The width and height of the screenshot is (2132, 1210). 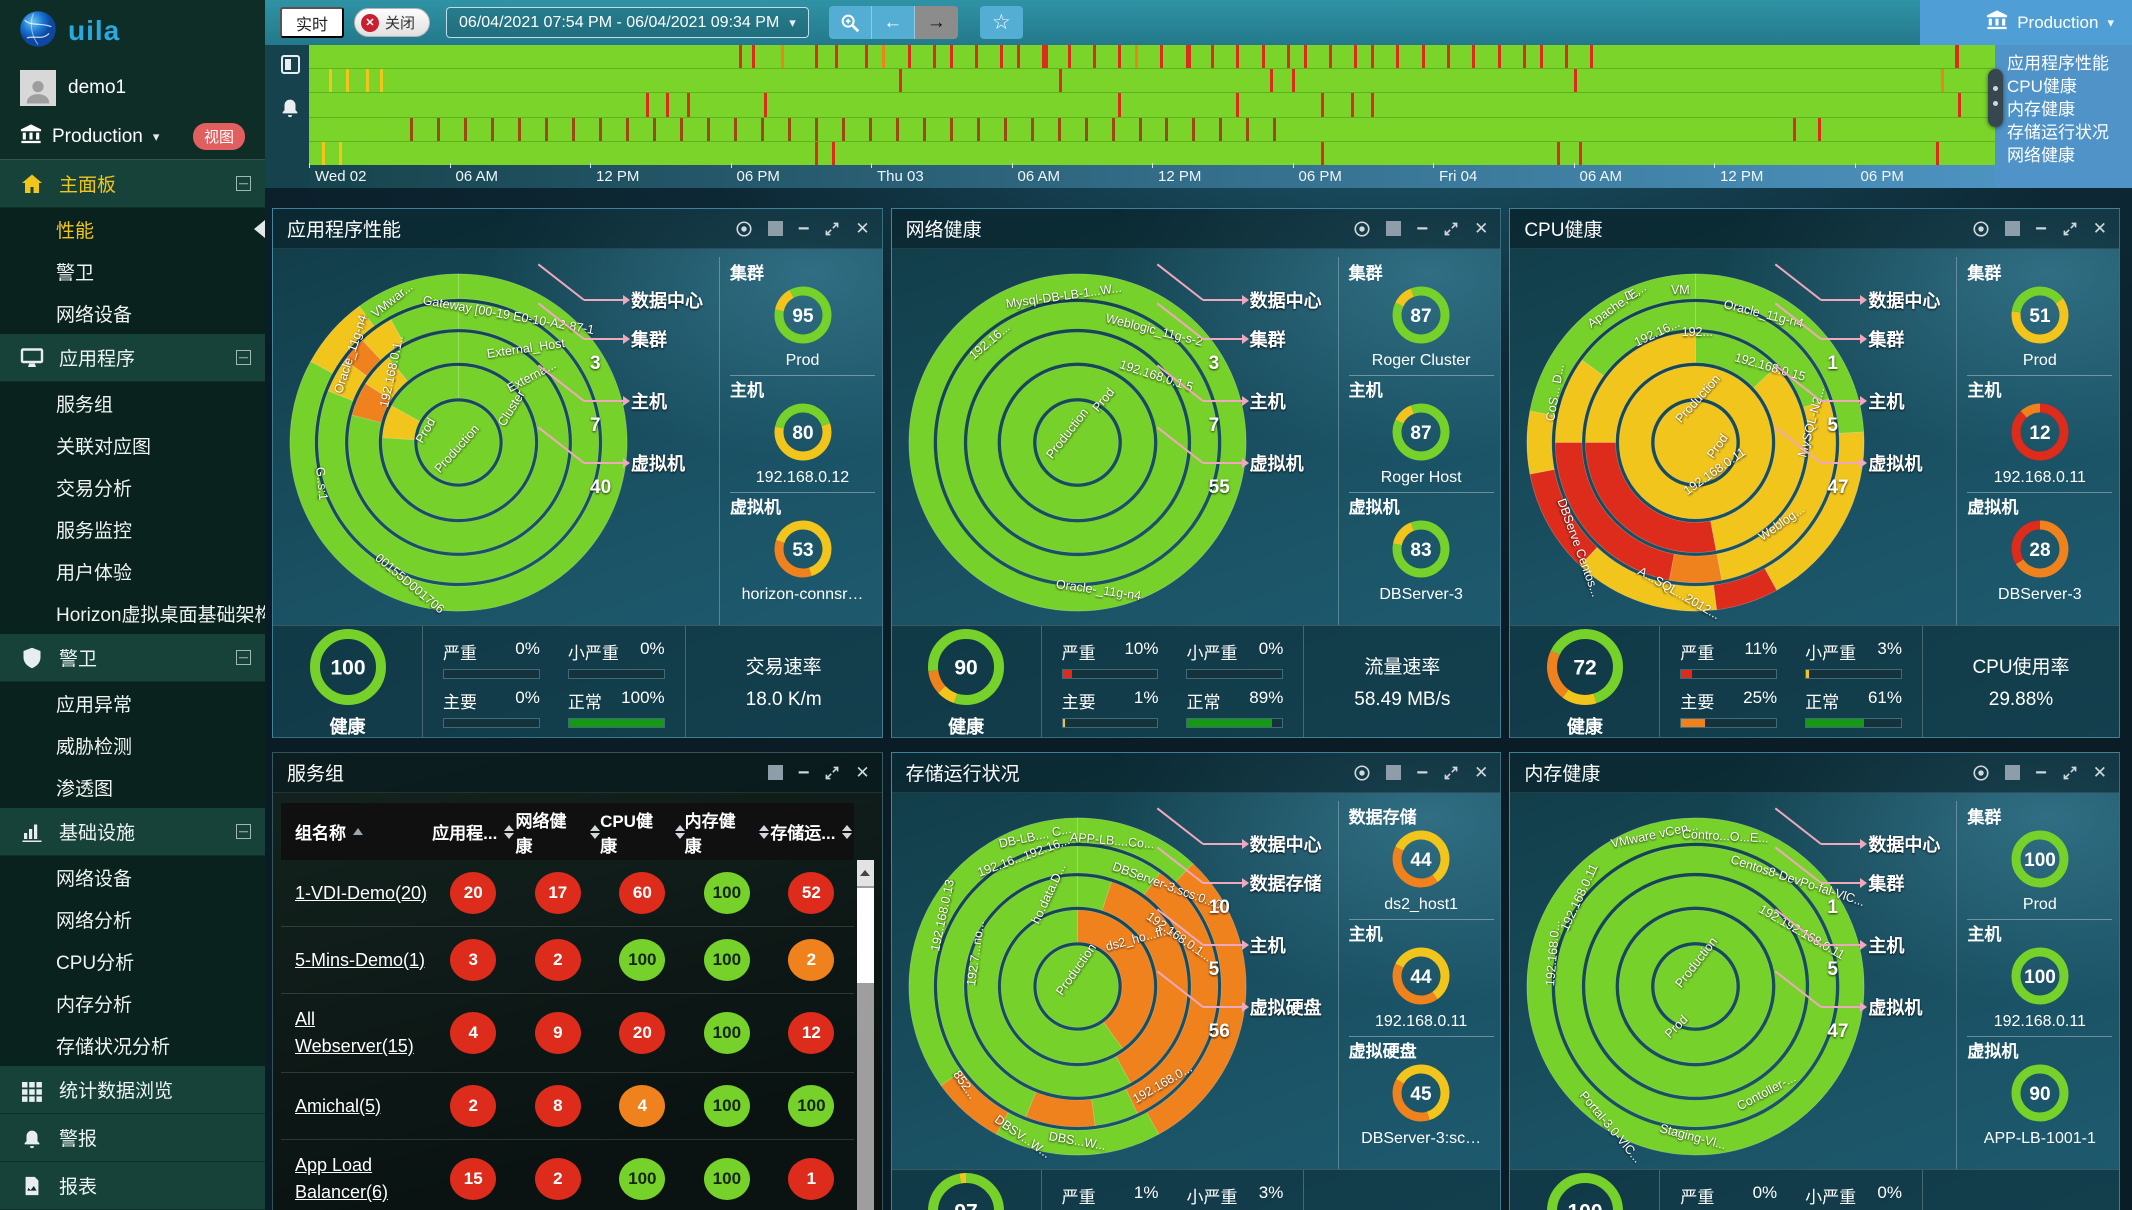 I want to click on view-badge: 视图, so click(x=218, y=136).